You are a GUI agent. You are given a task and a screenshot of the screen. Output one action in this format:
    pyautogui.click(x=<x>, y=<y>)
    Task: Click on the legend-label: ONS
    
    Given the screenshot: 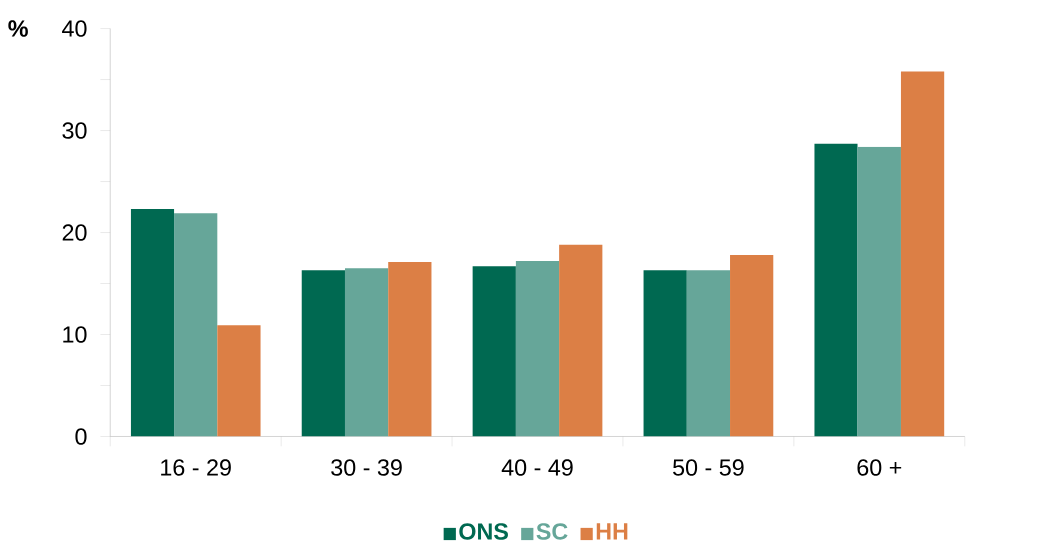 What is the action you would take?
    pyautogui.click(x=483, y=531)
    